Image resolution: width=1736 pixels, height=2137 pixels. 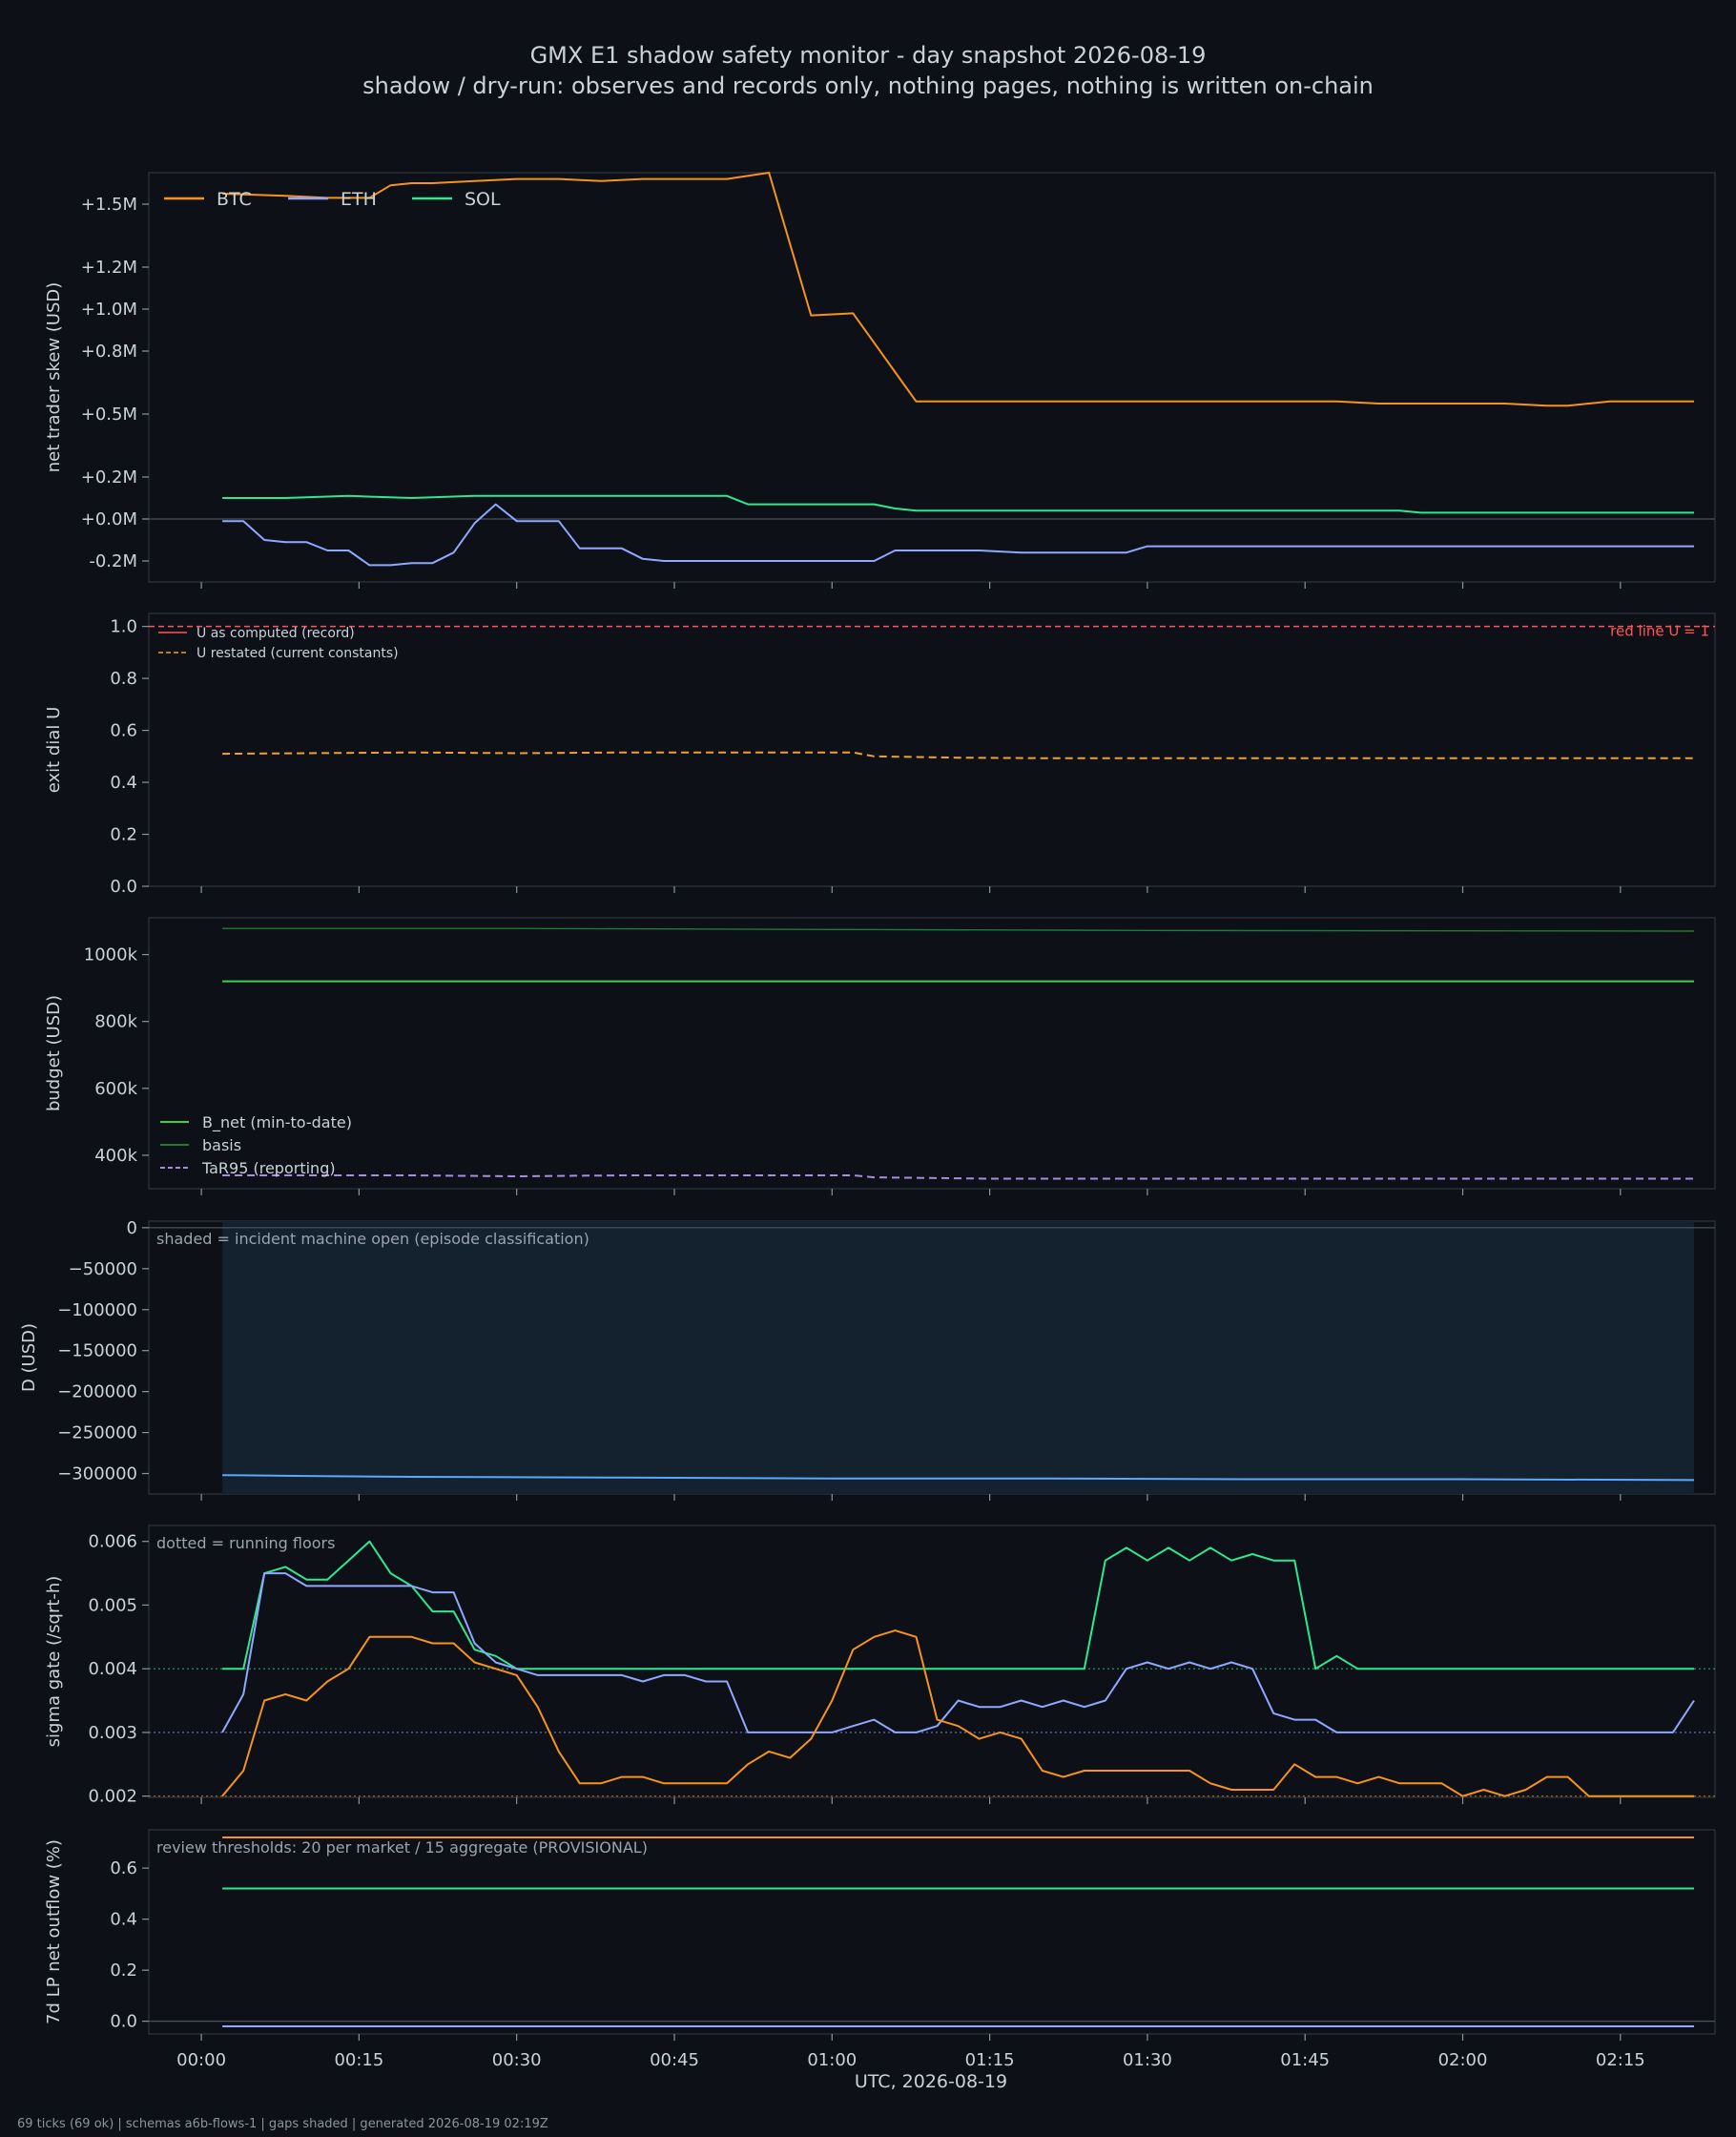 What do you see at coordinates (97, 1433) in the screenshot?
I see `y-tick-label: −250000` at bounding box center [97, 1433].